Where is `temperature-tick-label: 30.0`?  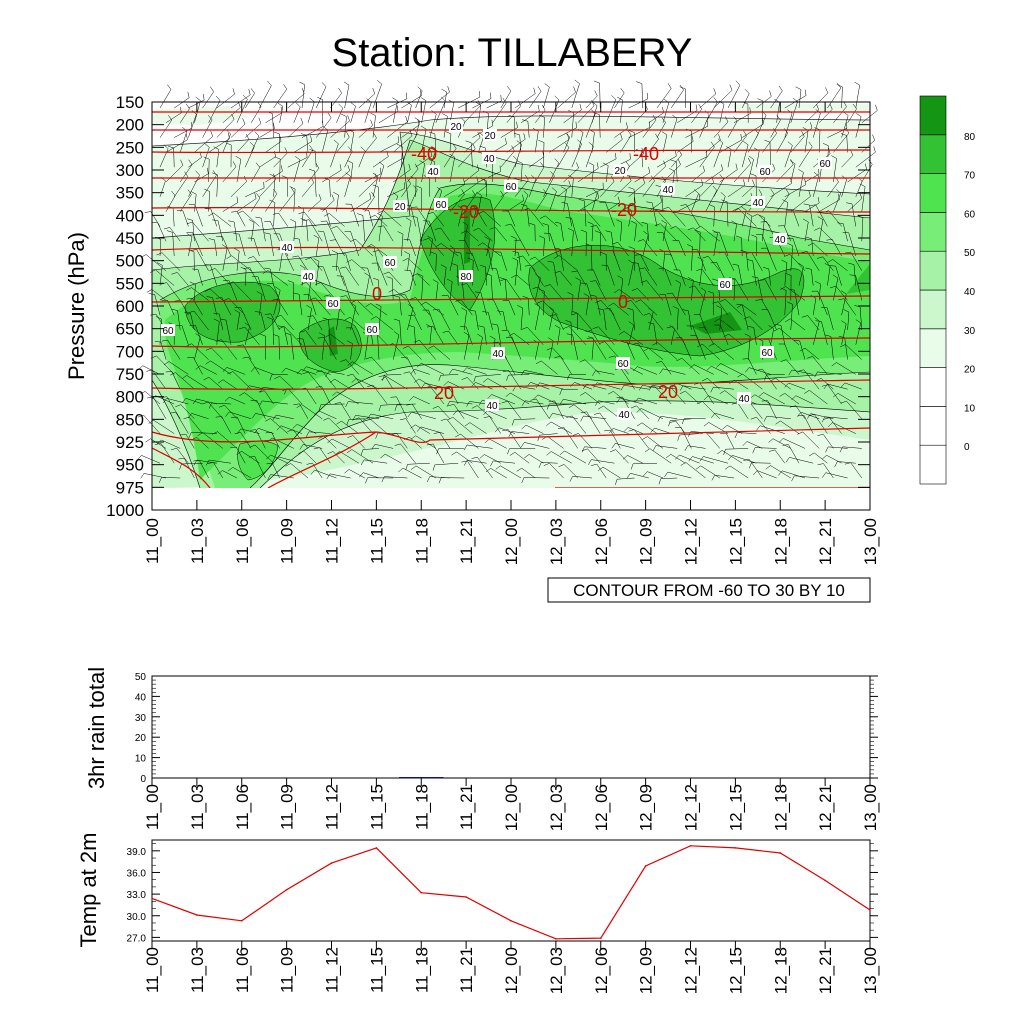
temperature-tick-label: 30.0 is located at coordinates (137, 917).